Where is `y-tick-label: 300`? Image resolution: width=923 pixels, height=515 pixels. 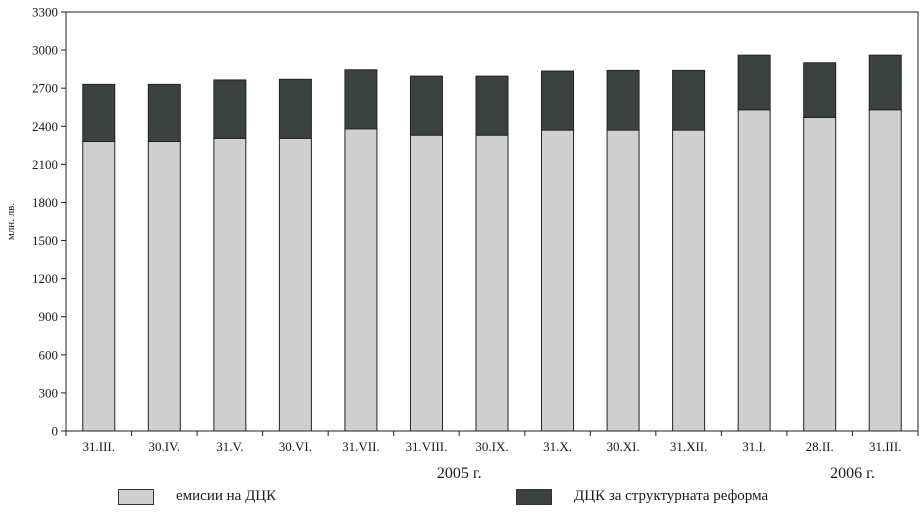
y-tick-label: 300 is located at coordinates (49, 392).